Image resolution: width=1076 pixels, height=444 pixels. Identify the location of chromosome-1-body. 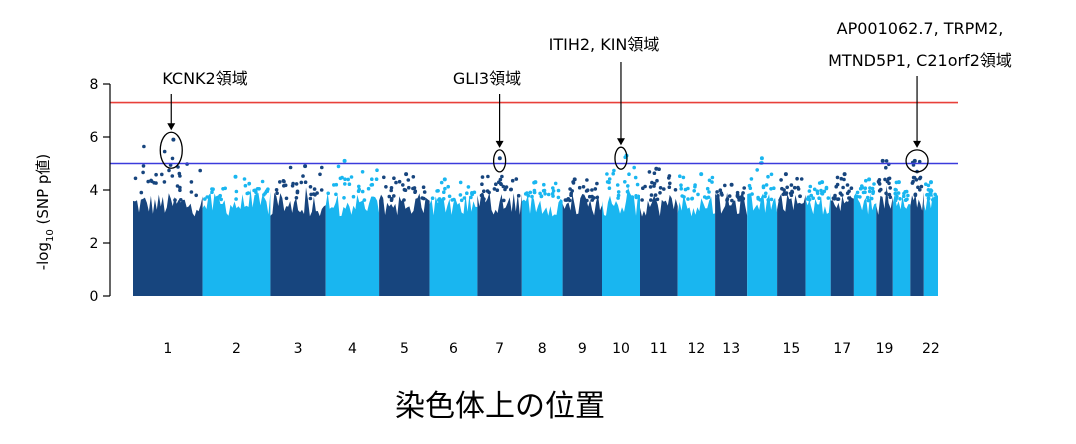
(168, 244).